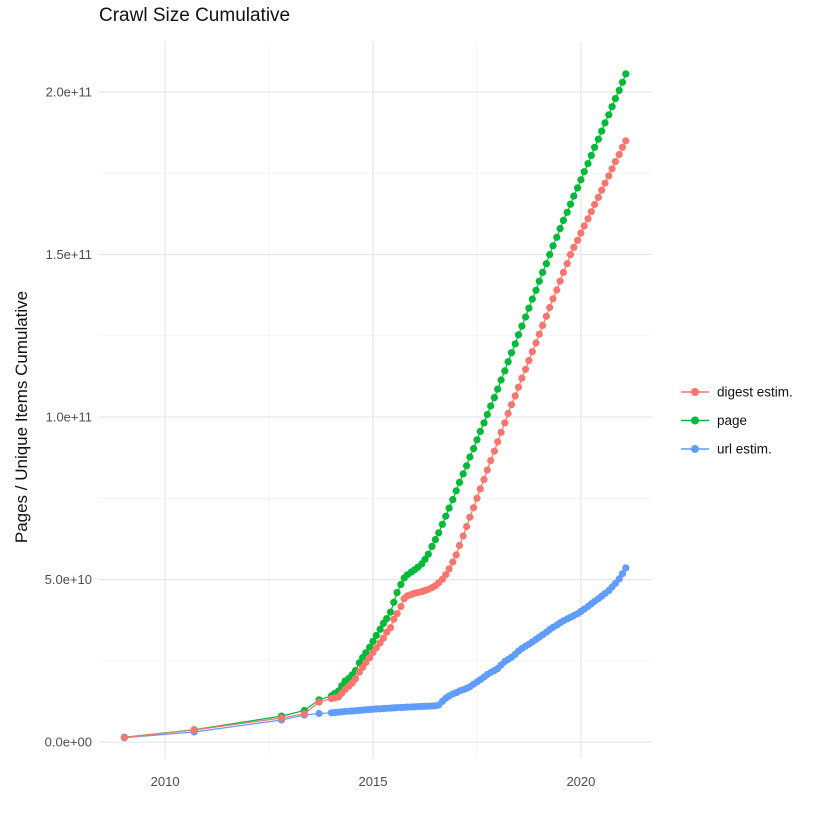 This screenshot has width=826, height=827. I want to click on legend-item-digest-estim: digest estim., so click(737, 392).